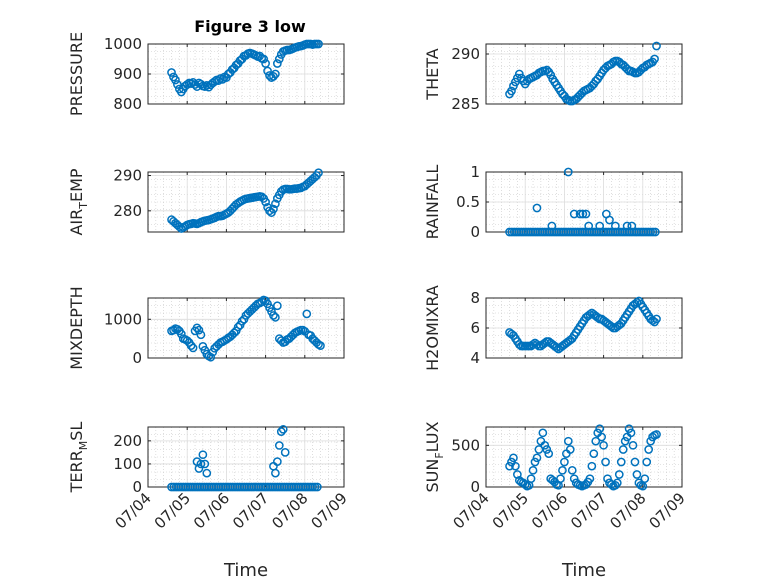 Image resolution: width=778 pixels, height=583 pixels. I want to click on x-tick-label: 07/07, so click(250, 510).